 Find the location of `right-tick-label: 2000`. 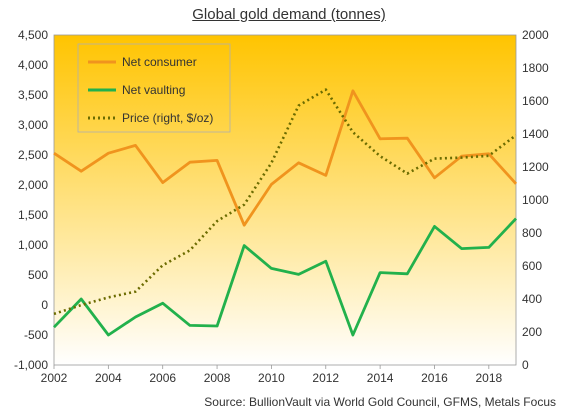

right-tick-label: 2000 is located at coordinates (535, 35).